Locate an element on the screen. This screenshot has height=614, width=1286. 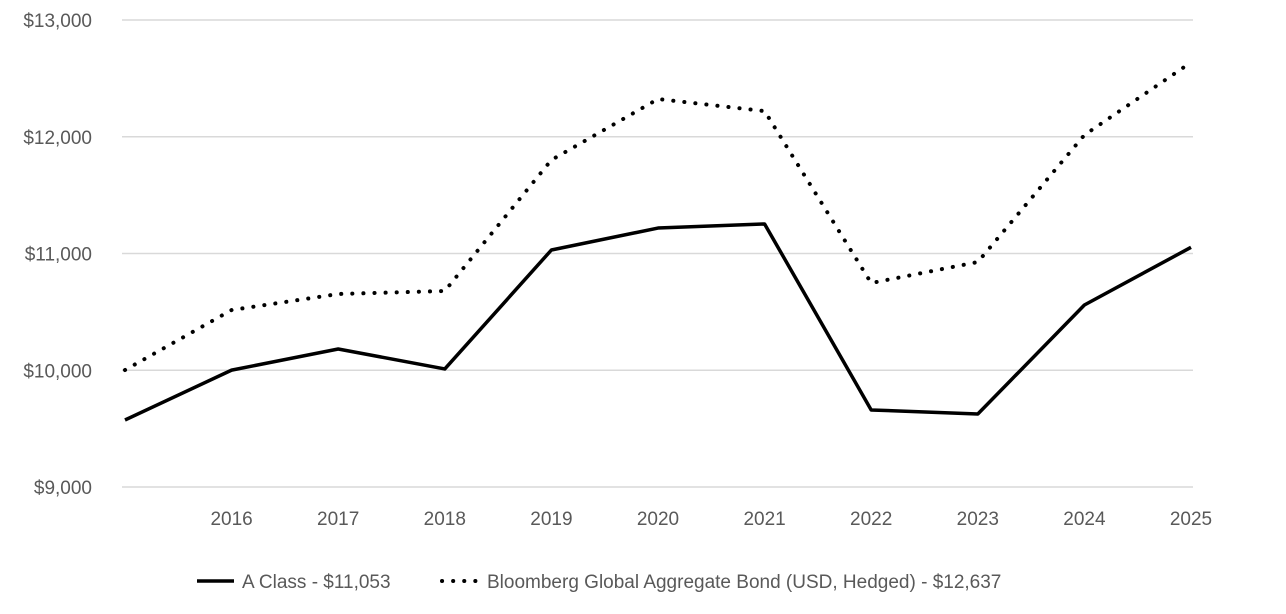
x-tick-label: 2021 is located at coordinates (764, 519).